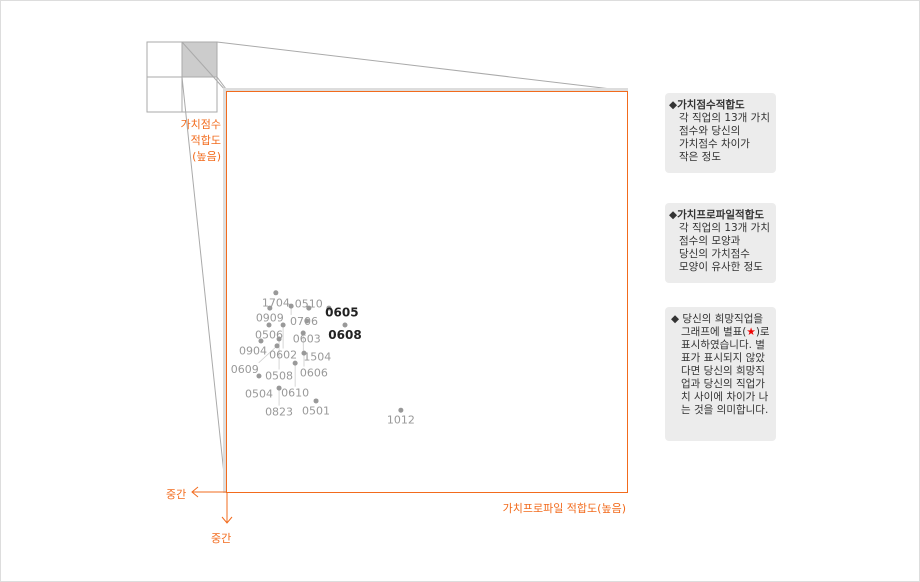 Image resolution: width=920 pixels, height=582 pixels. Describe the element at coordinates (245, 369) in the screenshot. I see `data-label: 0609` at that location.